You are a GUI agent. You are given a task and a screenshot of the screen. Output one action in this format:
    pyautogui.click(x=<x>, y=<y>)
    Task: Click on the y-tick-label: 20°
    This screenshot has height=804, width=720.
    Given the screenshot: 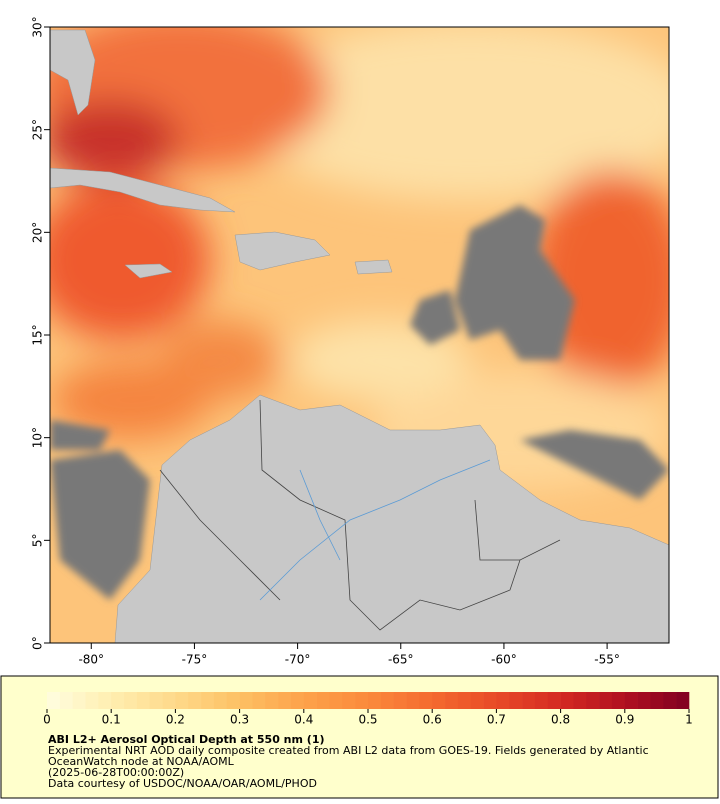 What is the action you would take?
    pyautogui.click(x=38, y=232)
    